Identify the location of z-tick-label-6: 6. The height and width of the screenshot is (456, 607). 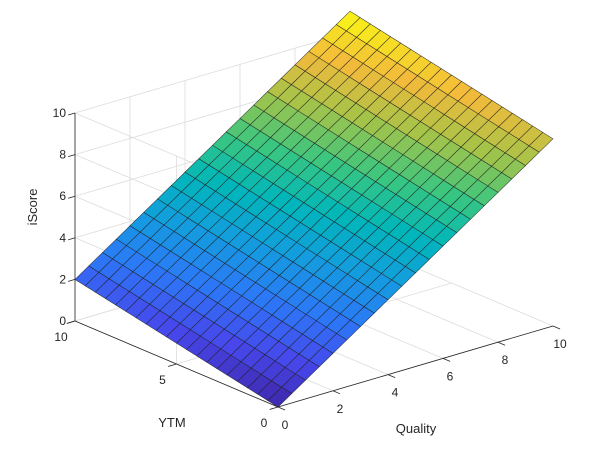
(62, 196).